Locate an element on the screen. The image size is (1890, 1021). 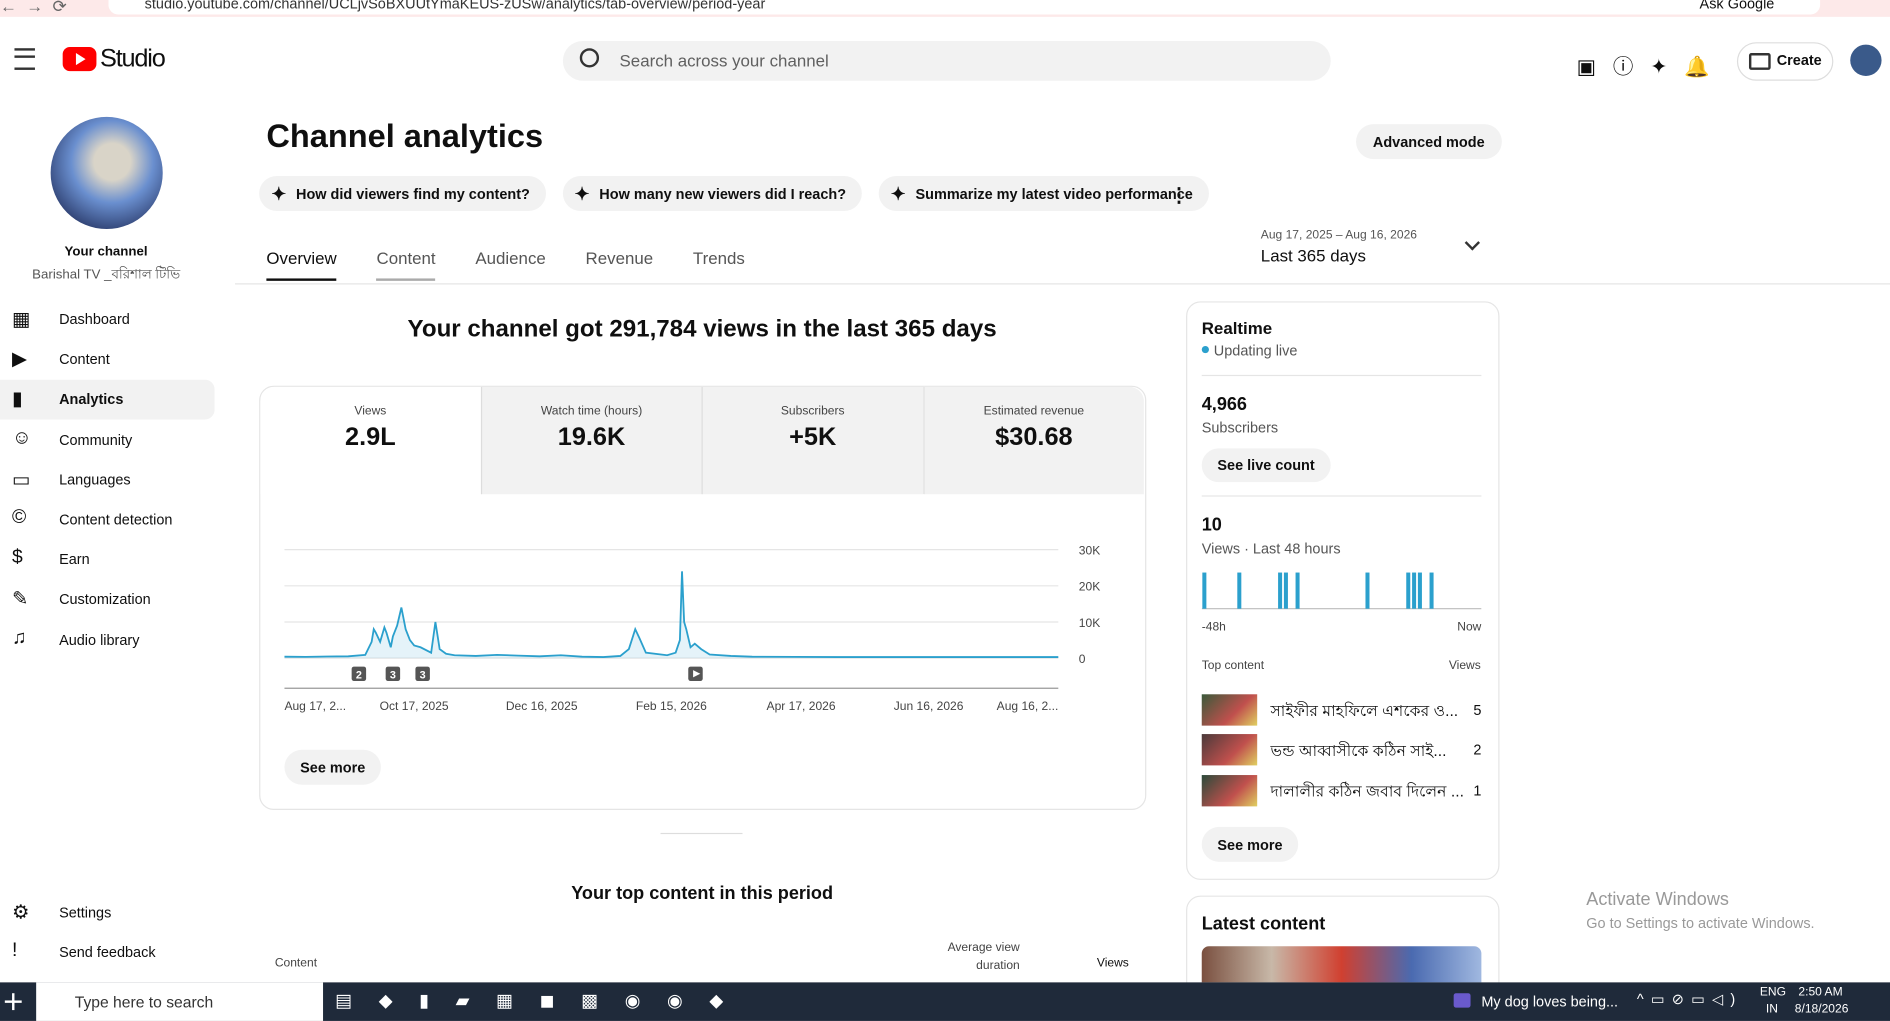
nav-item: Audio library is located at coordinates (99, 639).